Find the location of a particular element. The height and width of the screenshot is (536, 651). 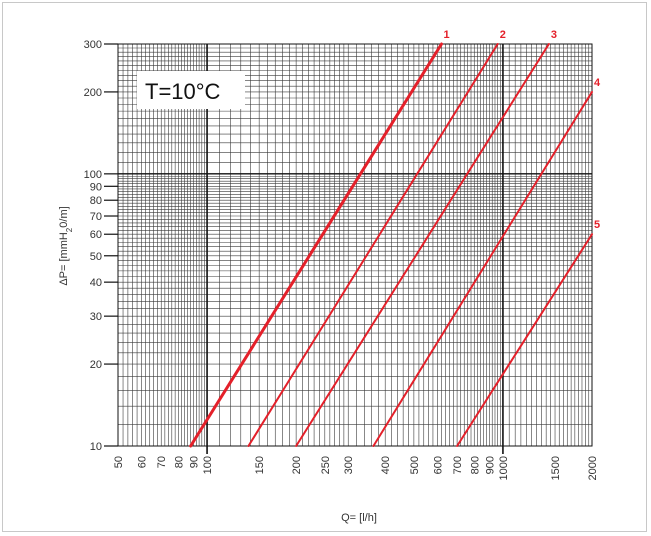

y-tick-label: 70 is located at coordinates (96, 217).